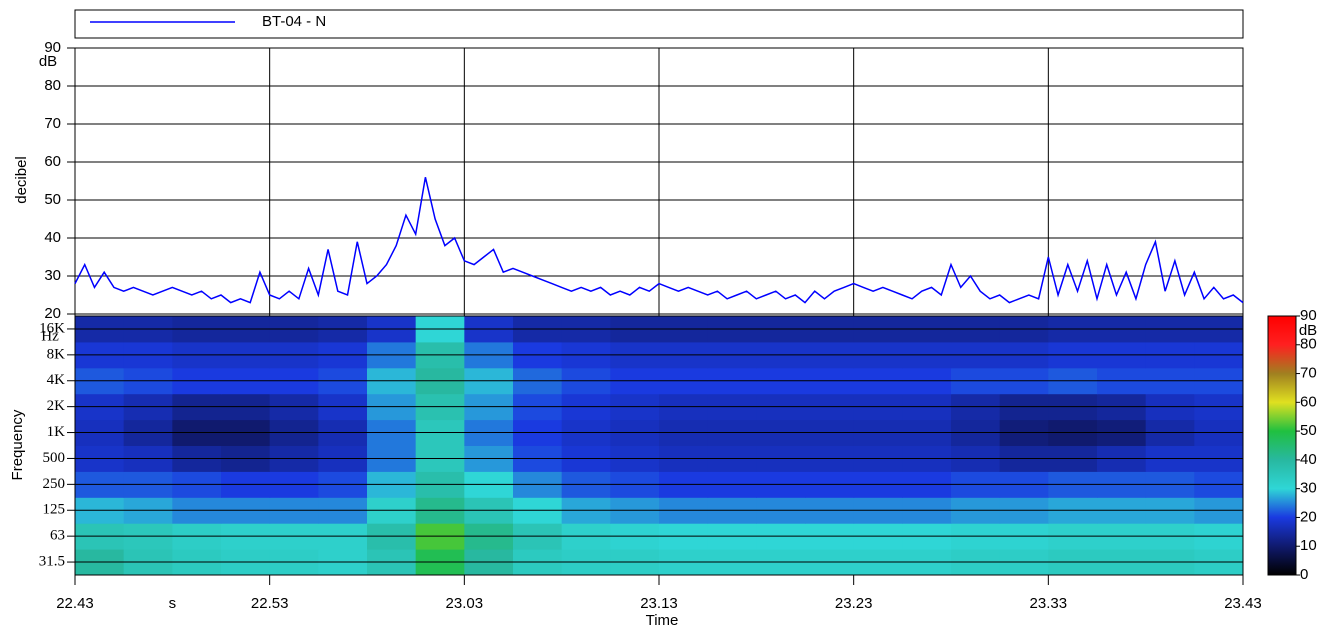 The width and height of the screenshot is (1329, 631). I want to click on y-unit: dB, so click(48, 61).